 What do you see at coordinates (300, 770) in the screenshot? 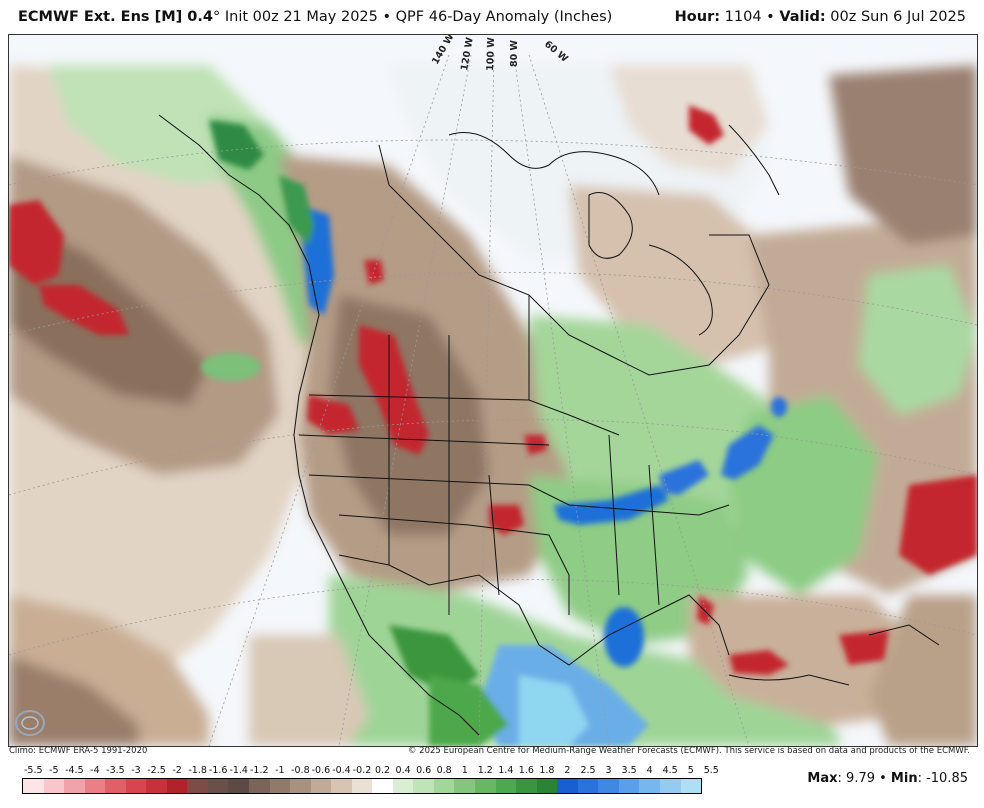
I see `colorbar-tick-label: -0.8` at bounding box center [300, 770].